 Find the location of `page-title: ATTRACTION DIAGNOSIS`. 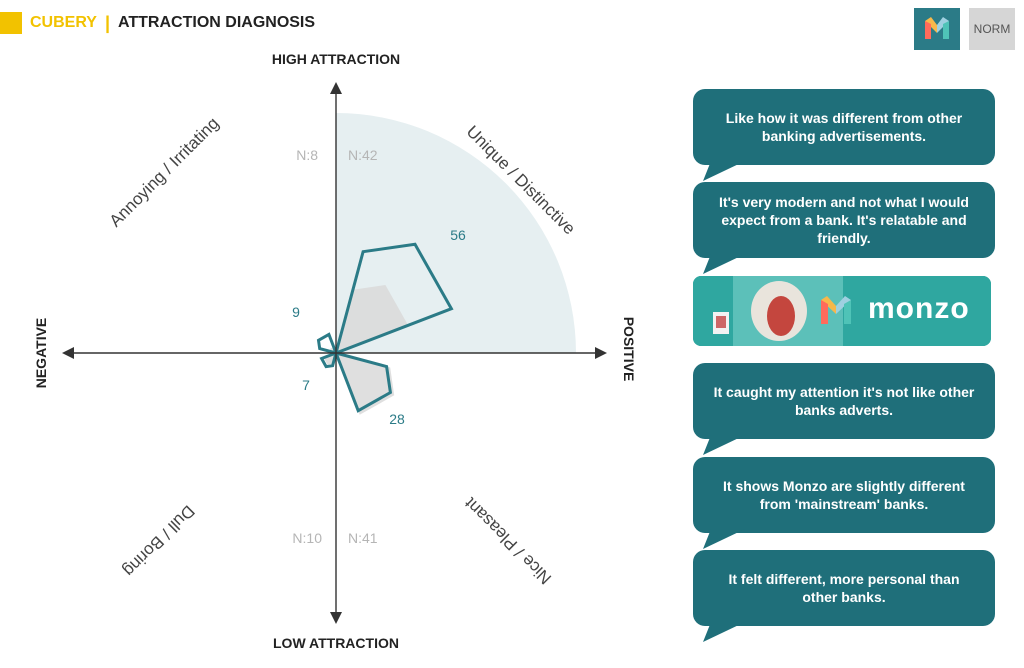

page-title: ATTRACTION DIAGNOSIS is located at coordinates (217, 22).